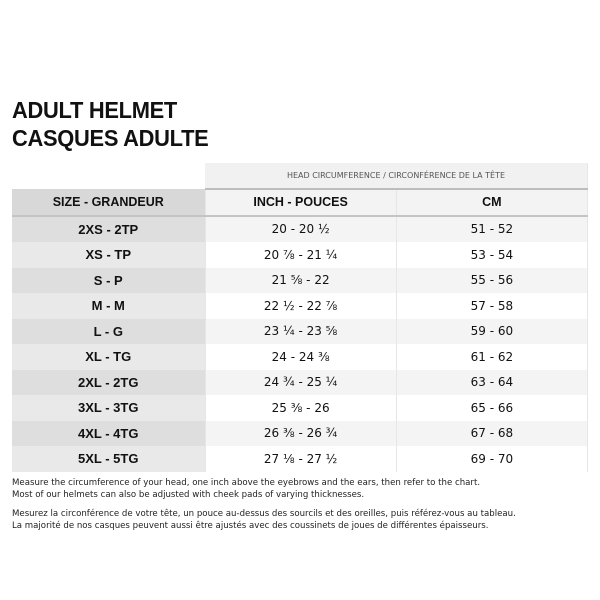 Image resolution: width=600 pixels, height=600 pixels. Describe the element at coordinates (109, 255) in the screenshot. I see `size-cell: XS - TP` at that location.